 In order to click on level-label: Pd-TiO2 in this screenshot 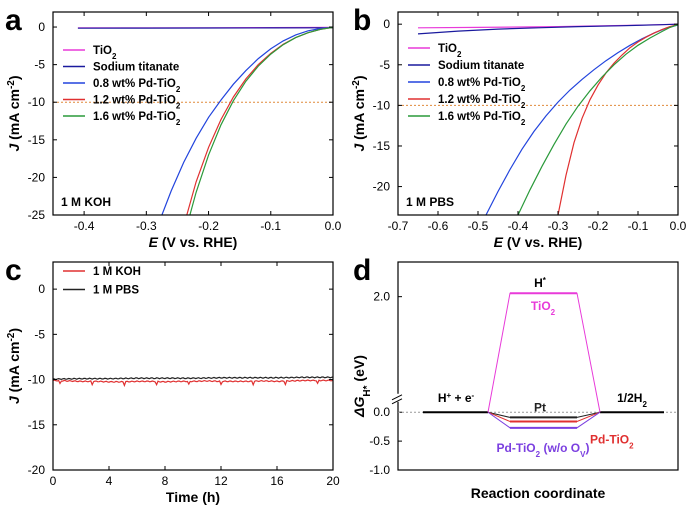, I will do `click(612, 441)`.